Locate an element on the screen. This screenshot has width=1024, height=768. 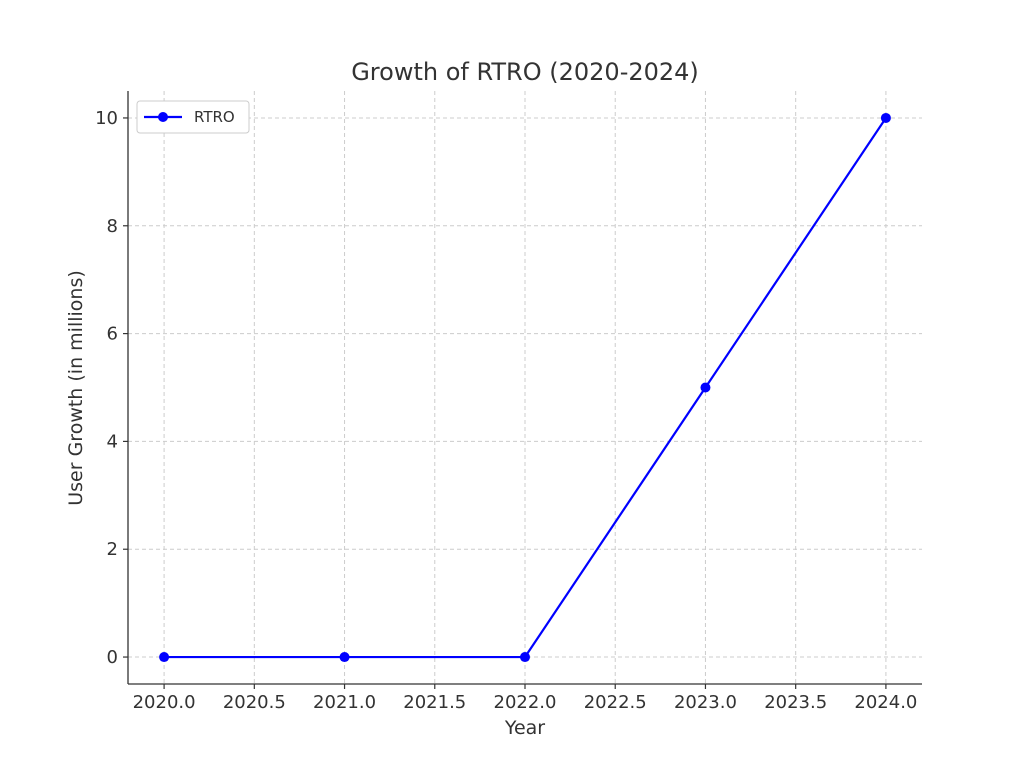
y-tick-label: 10 is located at coordinates (106, 118).